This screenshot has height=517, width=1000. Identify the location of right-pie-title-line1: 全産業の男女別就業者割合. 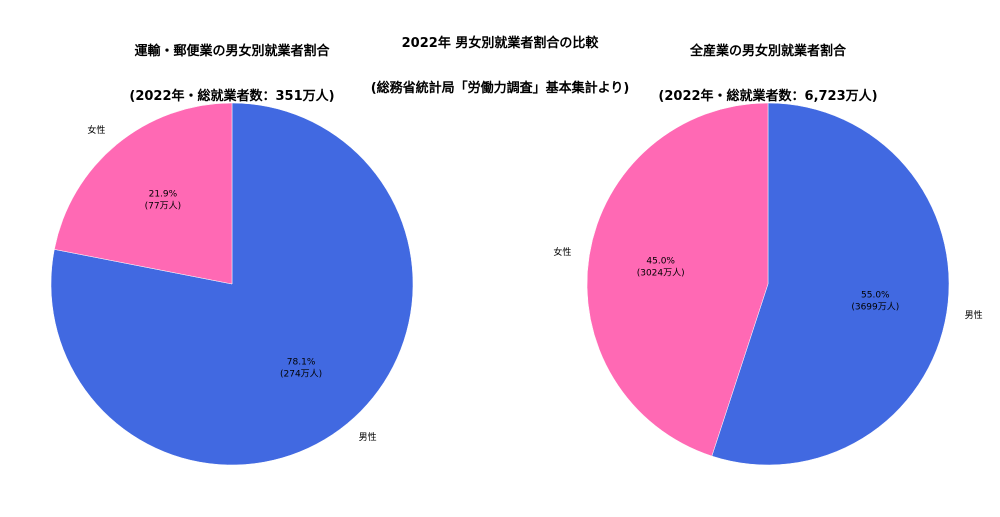
(767, 51).